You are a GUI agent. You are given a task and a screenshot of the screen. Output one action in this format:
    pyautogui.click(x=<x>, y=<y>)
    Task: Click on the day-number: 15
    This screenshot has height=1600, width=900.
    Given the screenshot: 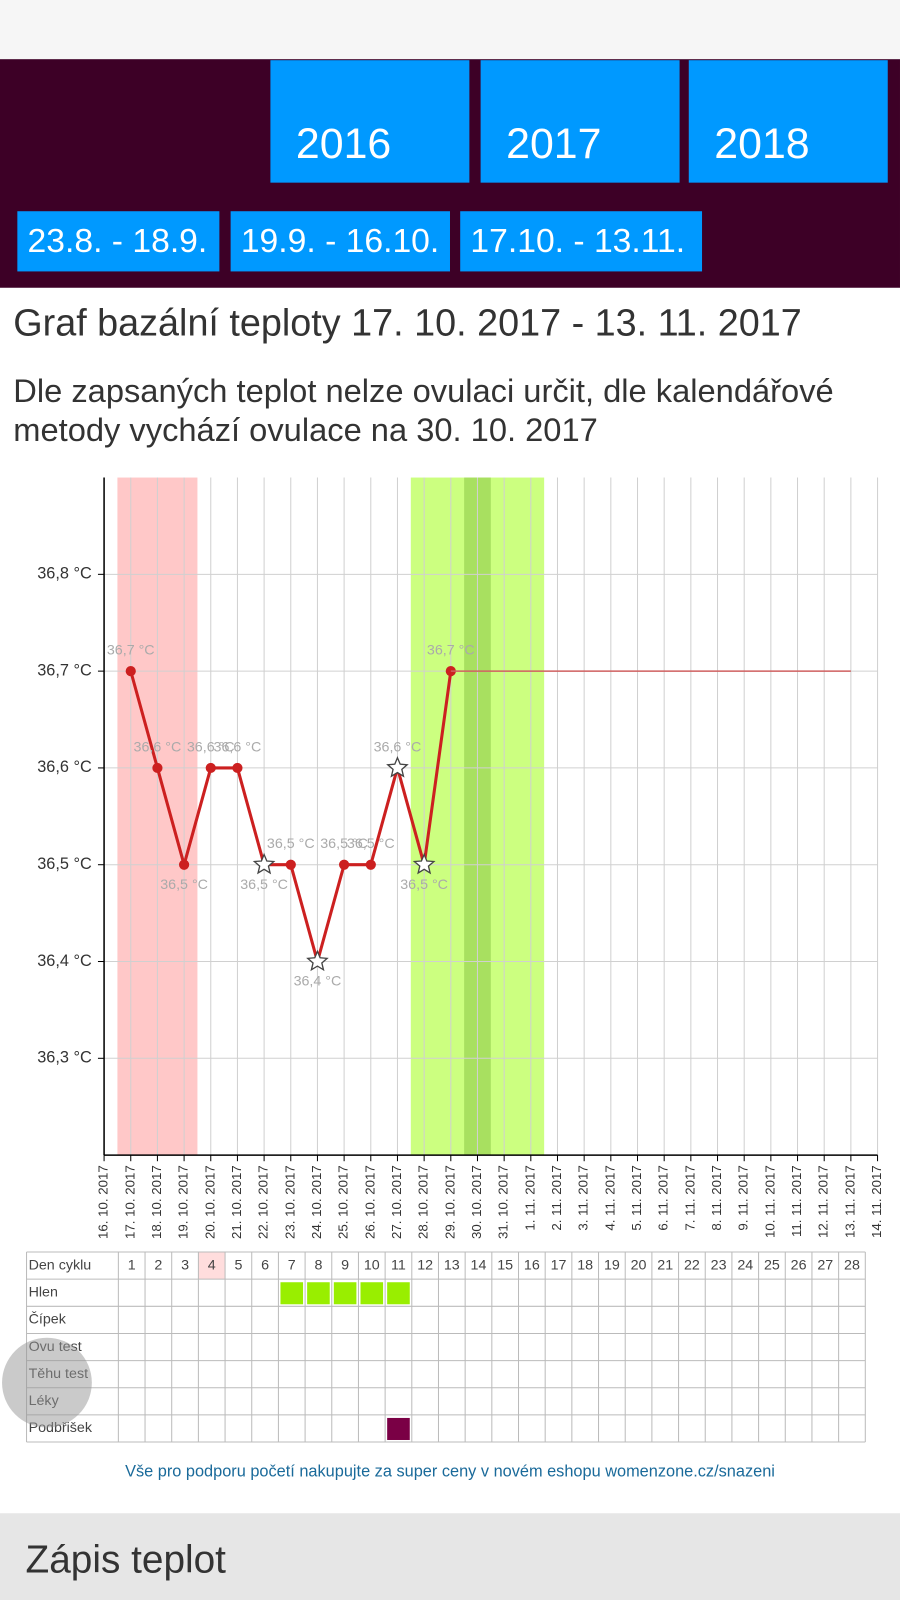 What is the action you would take?
    pyautogui.click(x=505, y=1265)
    